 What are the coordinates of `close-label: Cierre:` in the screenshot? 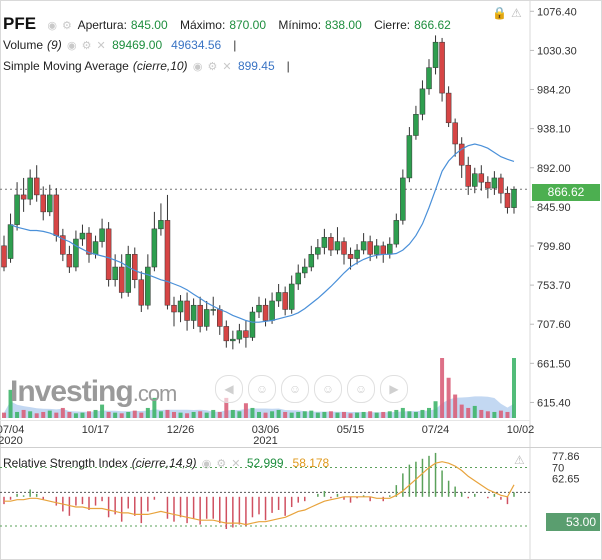 It's located at (392, 25).